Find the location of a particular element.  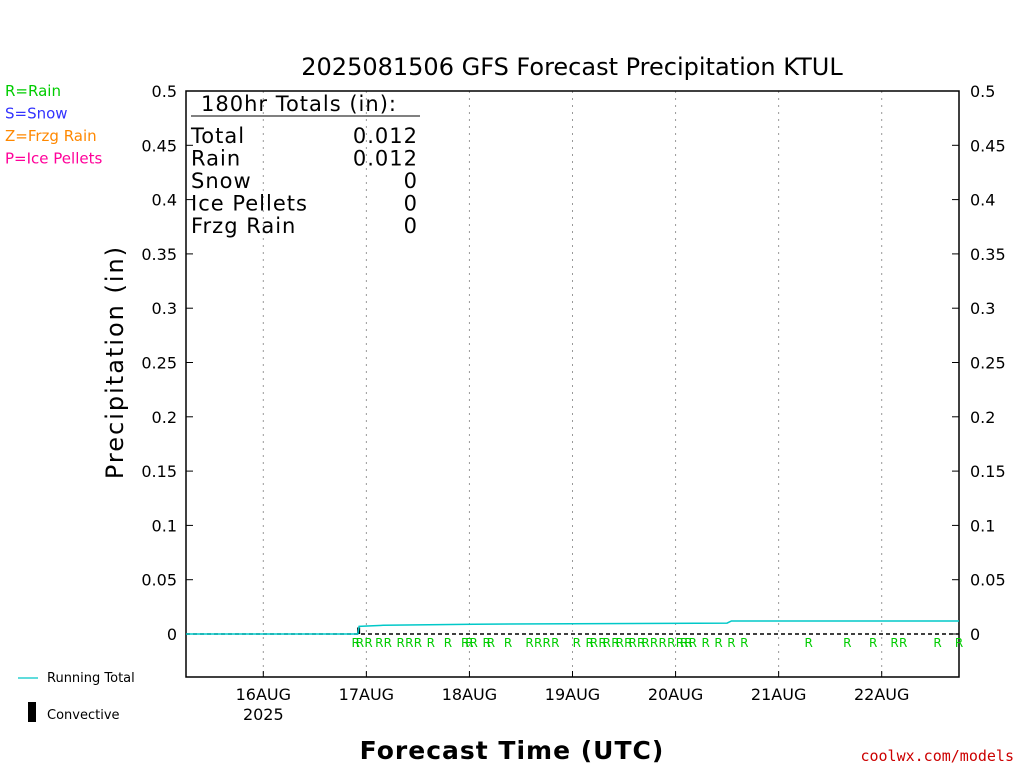

y-tick-label-right: 0.2 is located at coordinates (982, 417).